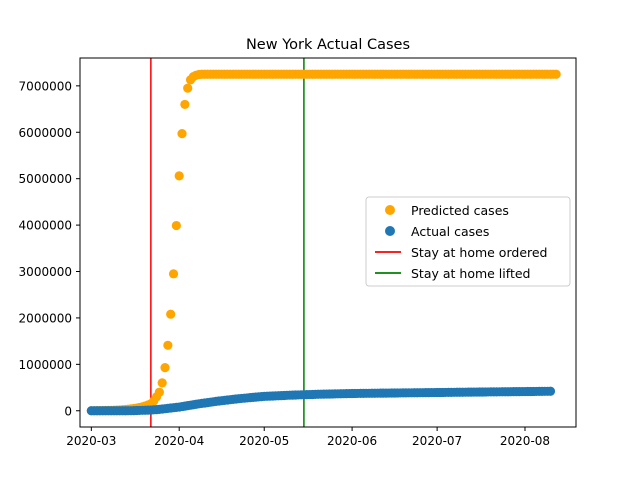 The image size is (640, 480). I want to click on x-tick-label: 2020-07, so click(437, 441).